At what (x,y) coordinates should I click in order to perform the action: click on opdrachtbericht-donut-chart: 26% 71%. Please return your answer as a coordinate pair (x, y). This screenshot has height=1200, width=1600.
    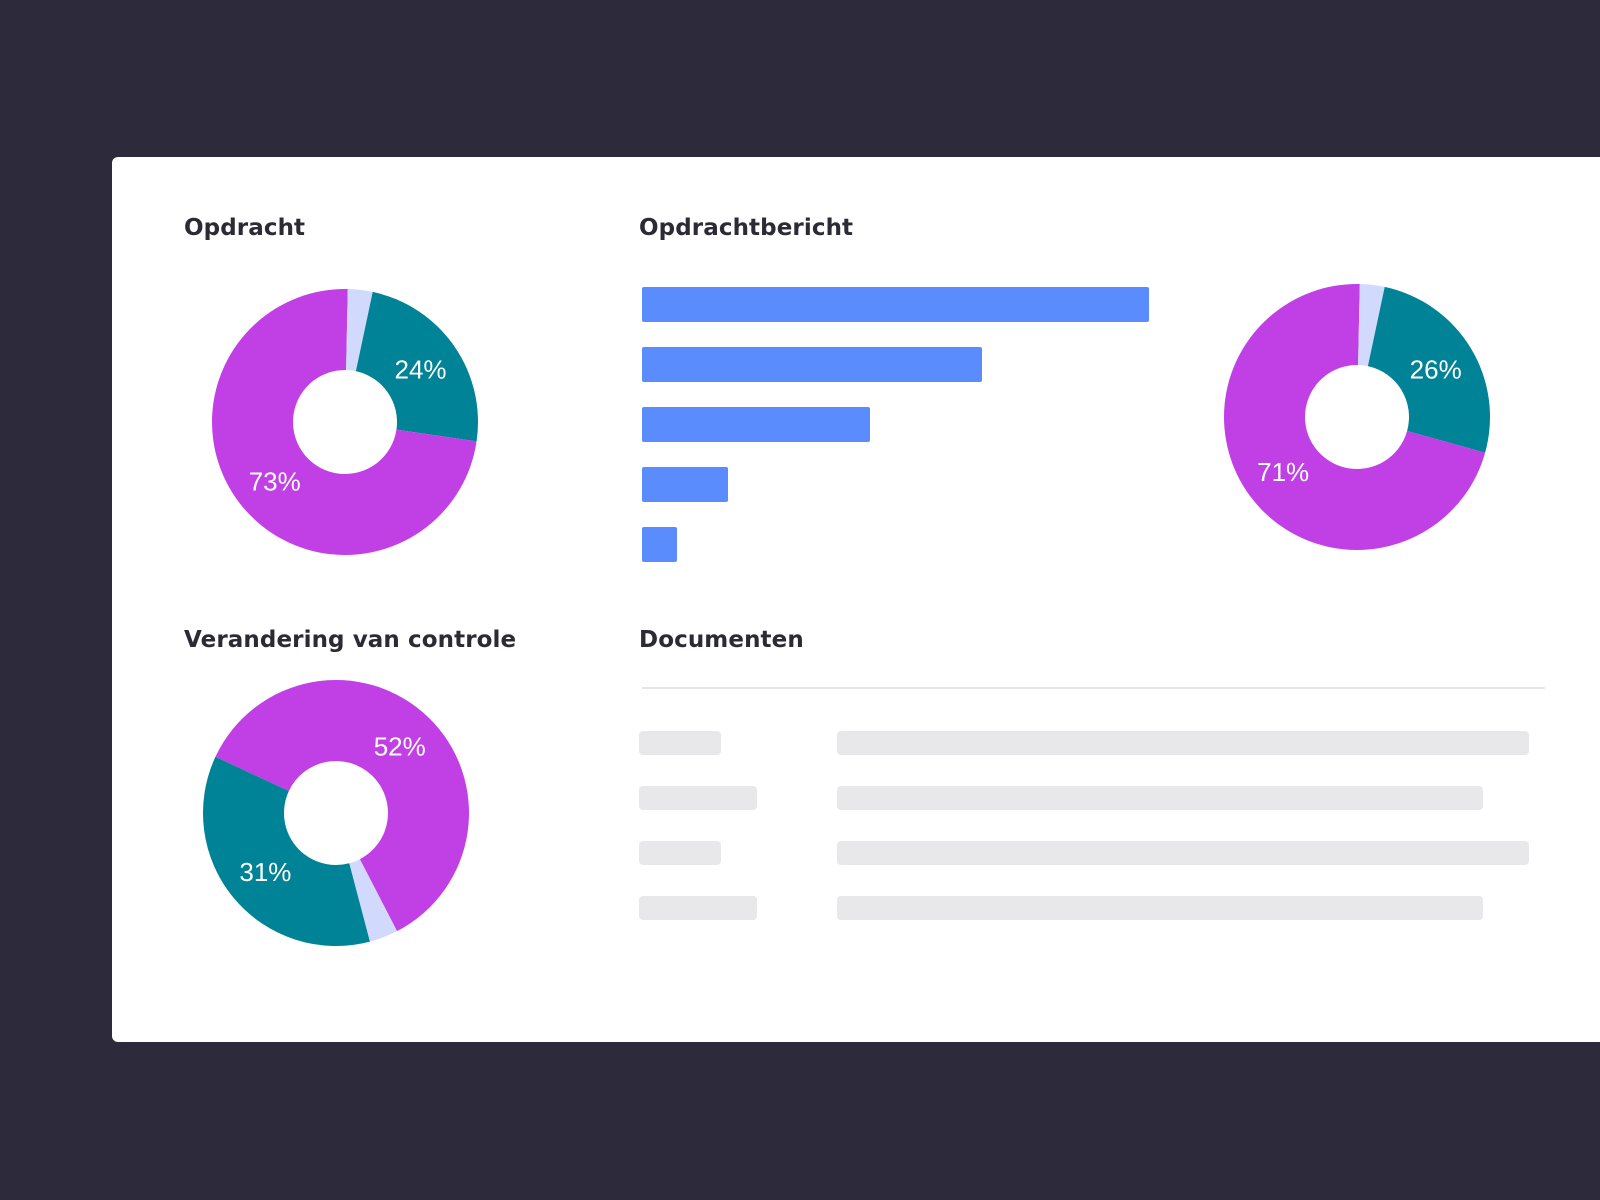
    Looking at the image, I should click on (1357, 417).